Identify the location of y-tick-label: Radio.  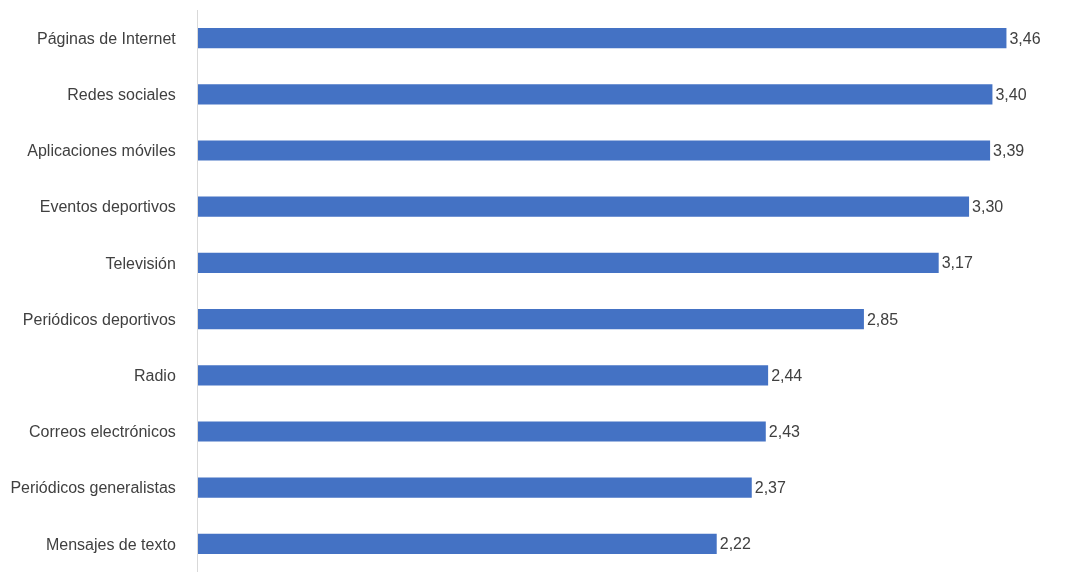
(154, 375).